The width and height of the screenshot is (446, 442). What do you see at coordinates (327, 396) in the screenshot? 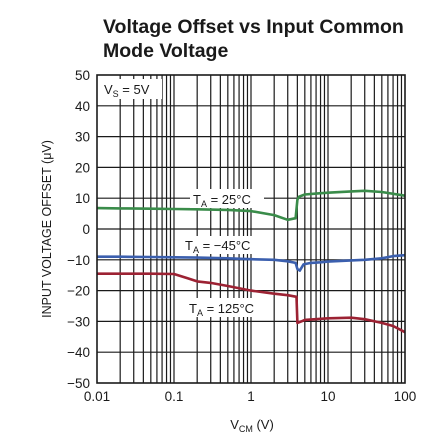
I see `x-tick-label: 10` at bounding box center [327, 396].